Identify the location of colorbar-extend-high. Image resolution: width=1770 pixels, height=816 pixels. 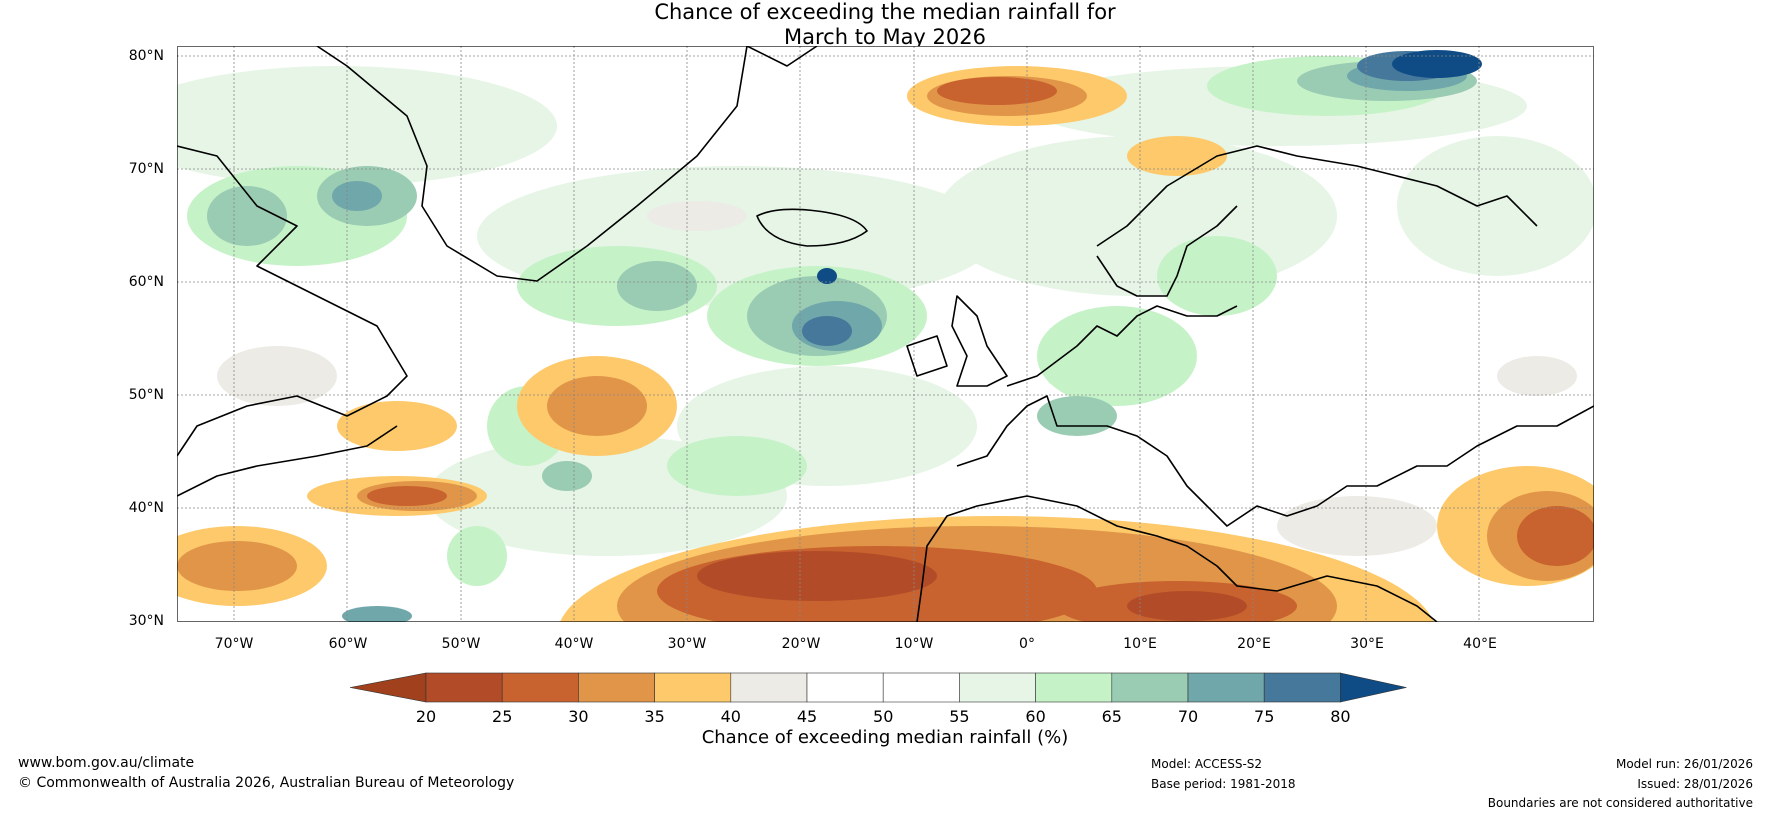
(1373, 687).